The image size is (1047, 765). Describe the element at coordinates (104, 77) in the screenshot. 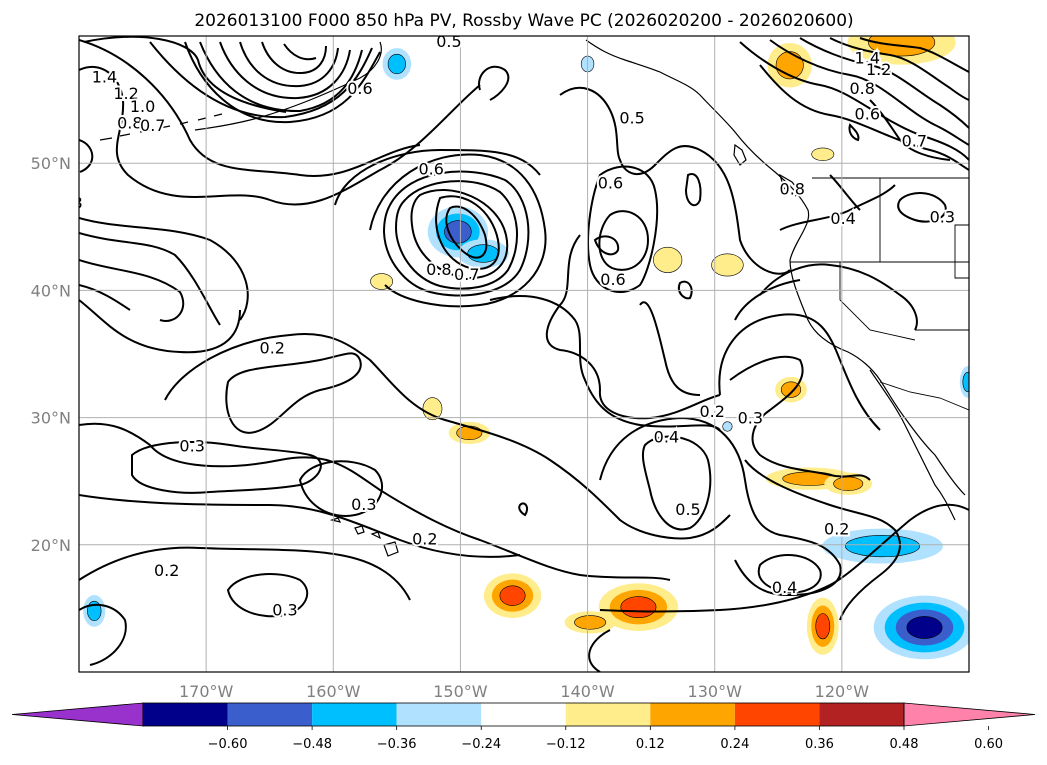

I see `contour-label: 1.4` at that location.